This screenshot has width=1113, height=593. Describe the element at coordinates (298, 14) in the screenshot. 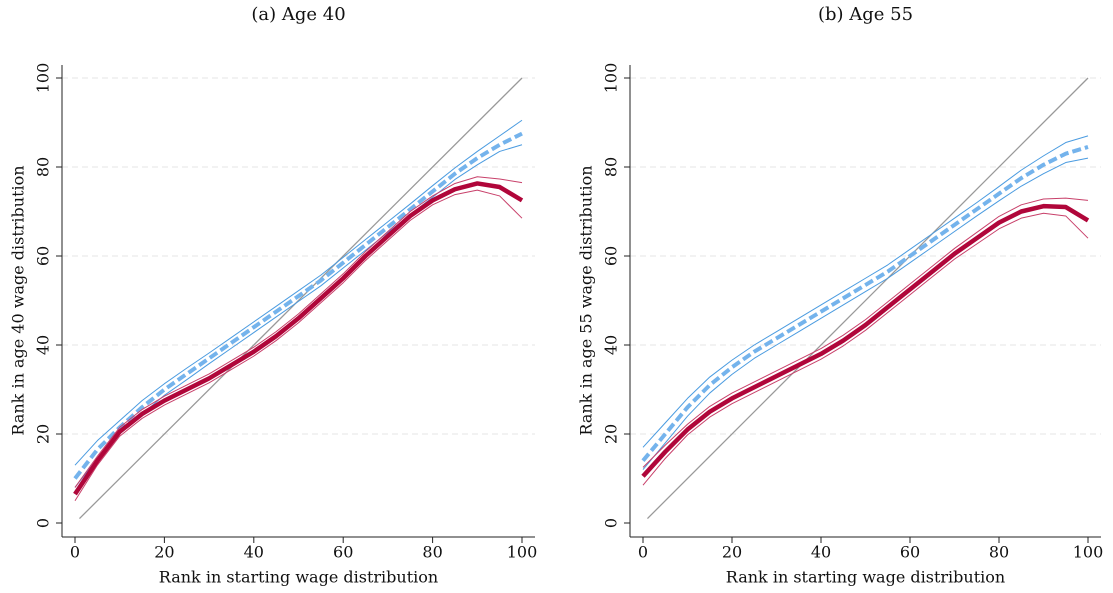

I see `chart-title: (a) Age 40` at that location.